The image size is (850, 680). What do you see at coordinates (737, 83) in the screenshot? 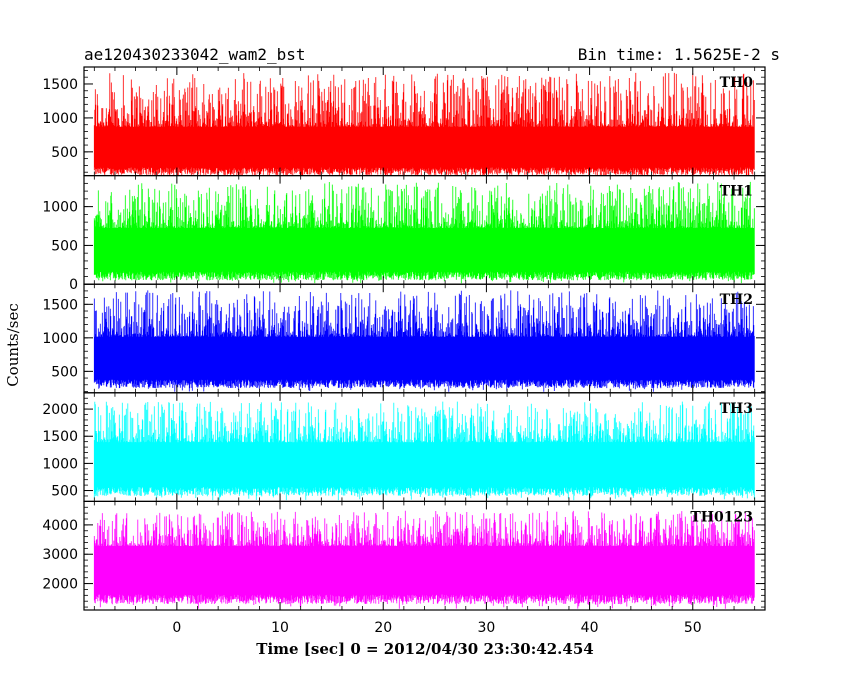
I see `panel-label-th0: TH0` at bounding box center [737, 83].